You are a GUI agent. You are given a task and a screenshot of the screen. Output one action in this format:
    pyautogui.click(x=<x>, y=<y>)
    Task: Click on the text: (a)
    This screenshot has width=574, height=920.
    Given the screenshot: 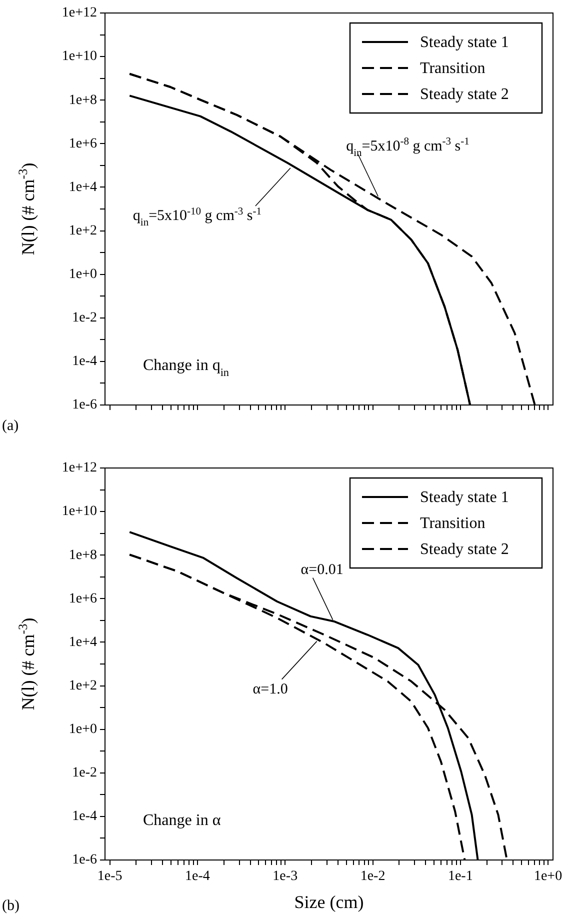 What is the action you would take?
    pyautogui.click(x=10, y=426)
    